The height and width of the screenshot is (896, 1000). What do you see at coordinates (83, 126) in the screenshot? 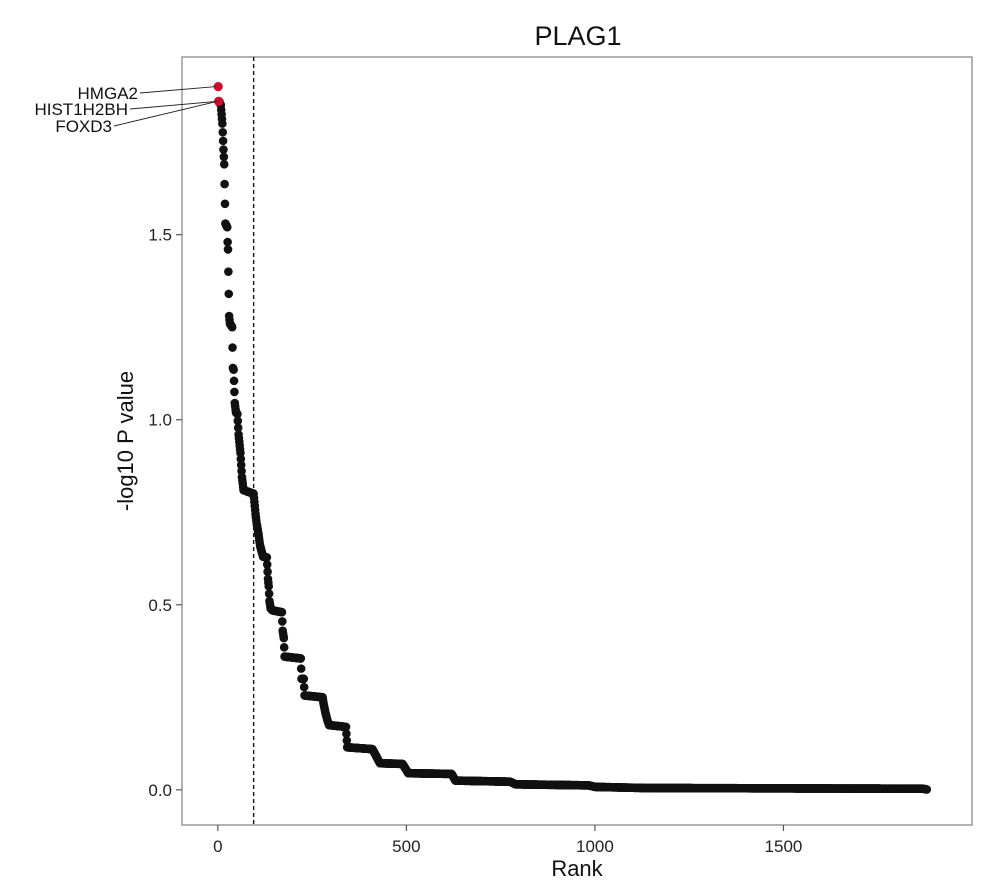
I see `gene-label: FOXD3` at bounding box center [83, 126].